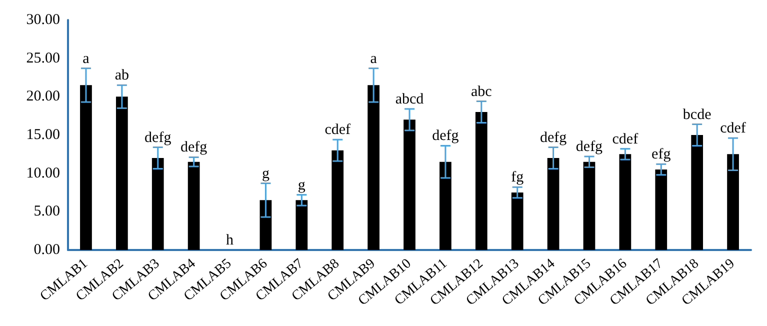 The image size is (767, 326). Describe the element at coordinates (47, 212) in the screenshot. I see `y-tick-label: 5.00` at that location.